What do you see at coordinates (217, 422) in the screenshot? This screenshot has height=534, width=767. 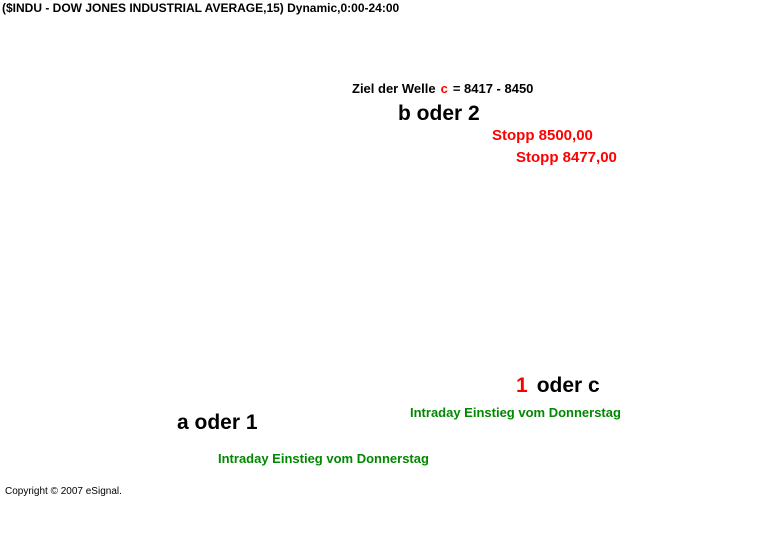 I see `a-oder-1-annotation: a oder 1` at bounding box center [217, 422].